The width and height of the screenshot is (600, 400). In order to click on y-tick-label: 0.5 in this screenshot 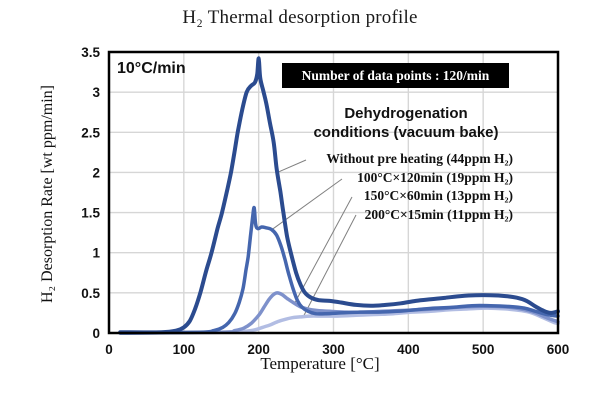, I will do `click(90, 293)`.